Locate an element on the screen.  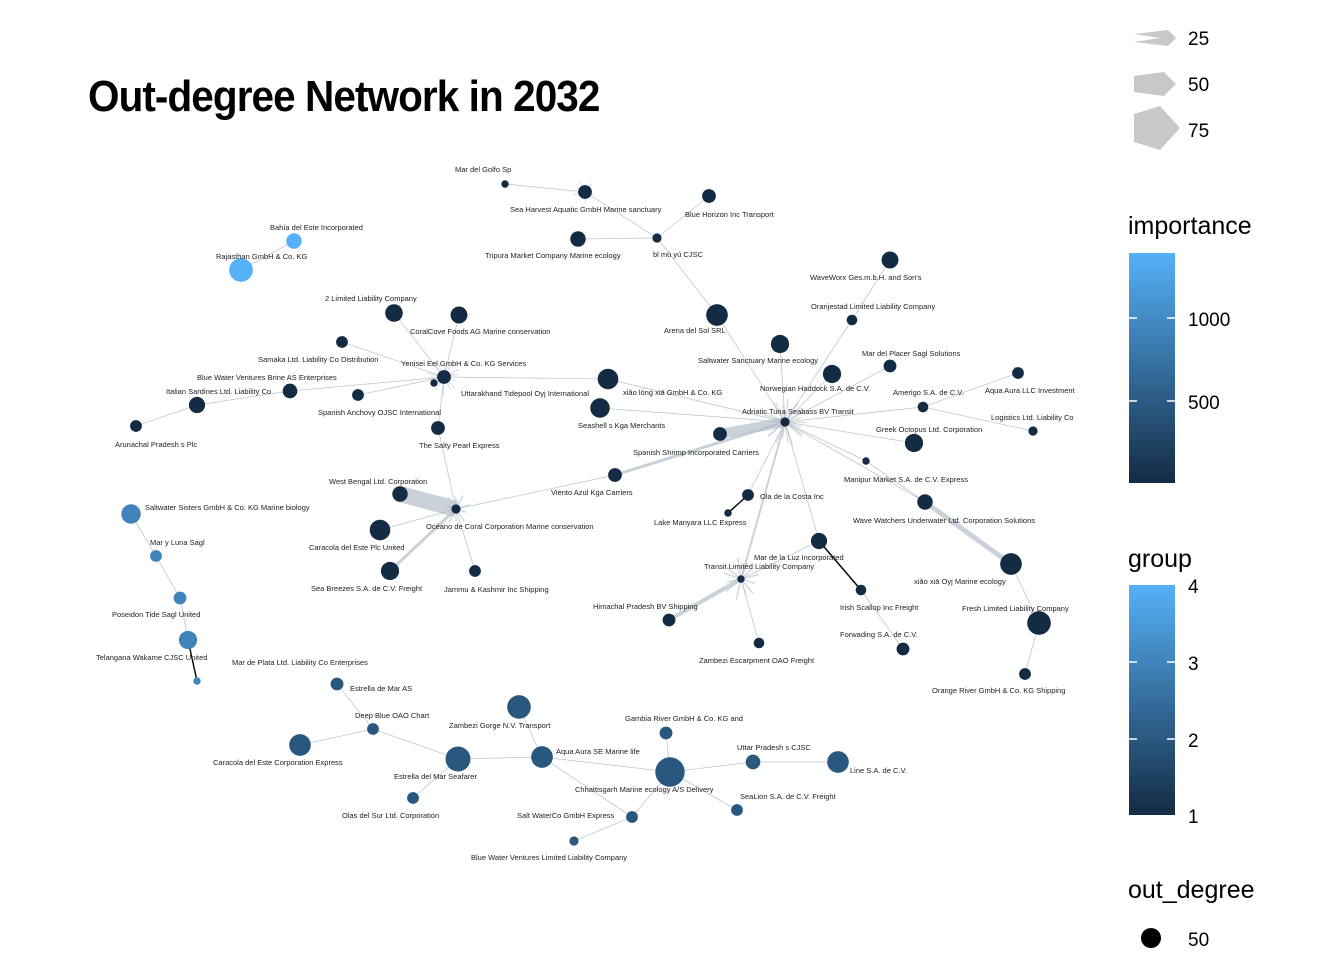
node-greek_octopus is located at coordinates (914, 443).